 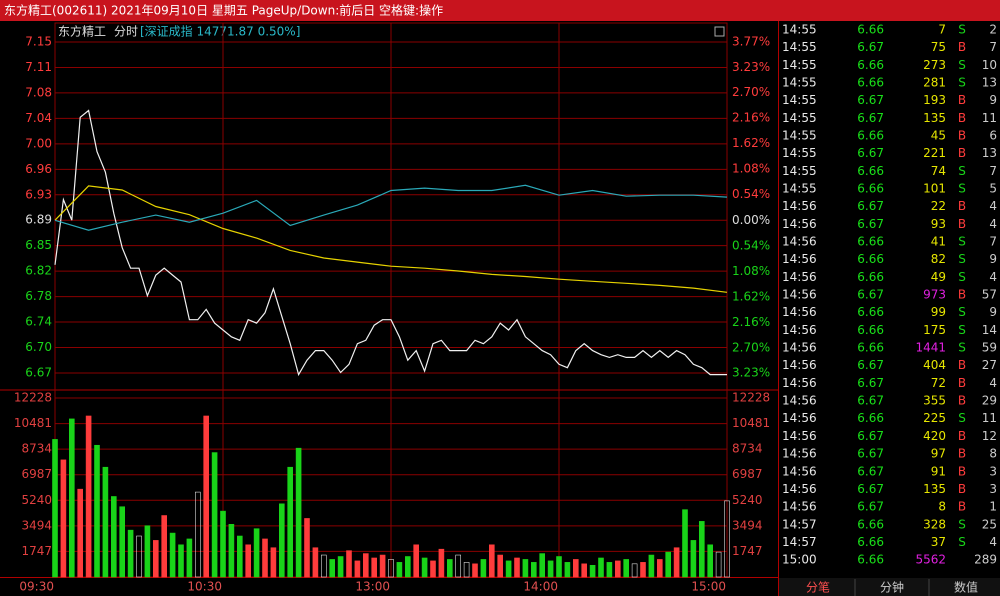 What do you see at coordinates (993, 47) in the screenshot?
I see `trade-count: 7` at bounding box center [993, 47].